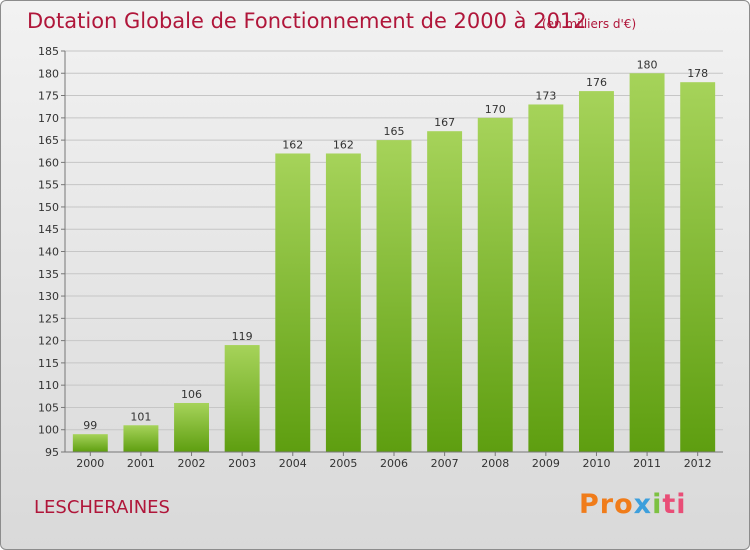 This screenshot has width=750, height=550. What do you see at coordinates (48, 185) in the screenshot?
I see `y-tick-label: 155` at bounding box center [48, 185].